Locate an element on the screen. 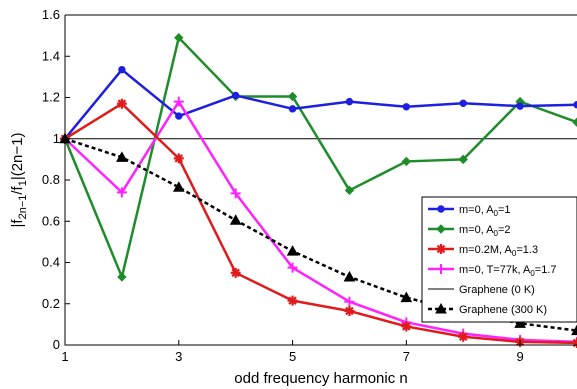  legend-entry-0: m=0, A0=1 is located at coordinates (469, 211).